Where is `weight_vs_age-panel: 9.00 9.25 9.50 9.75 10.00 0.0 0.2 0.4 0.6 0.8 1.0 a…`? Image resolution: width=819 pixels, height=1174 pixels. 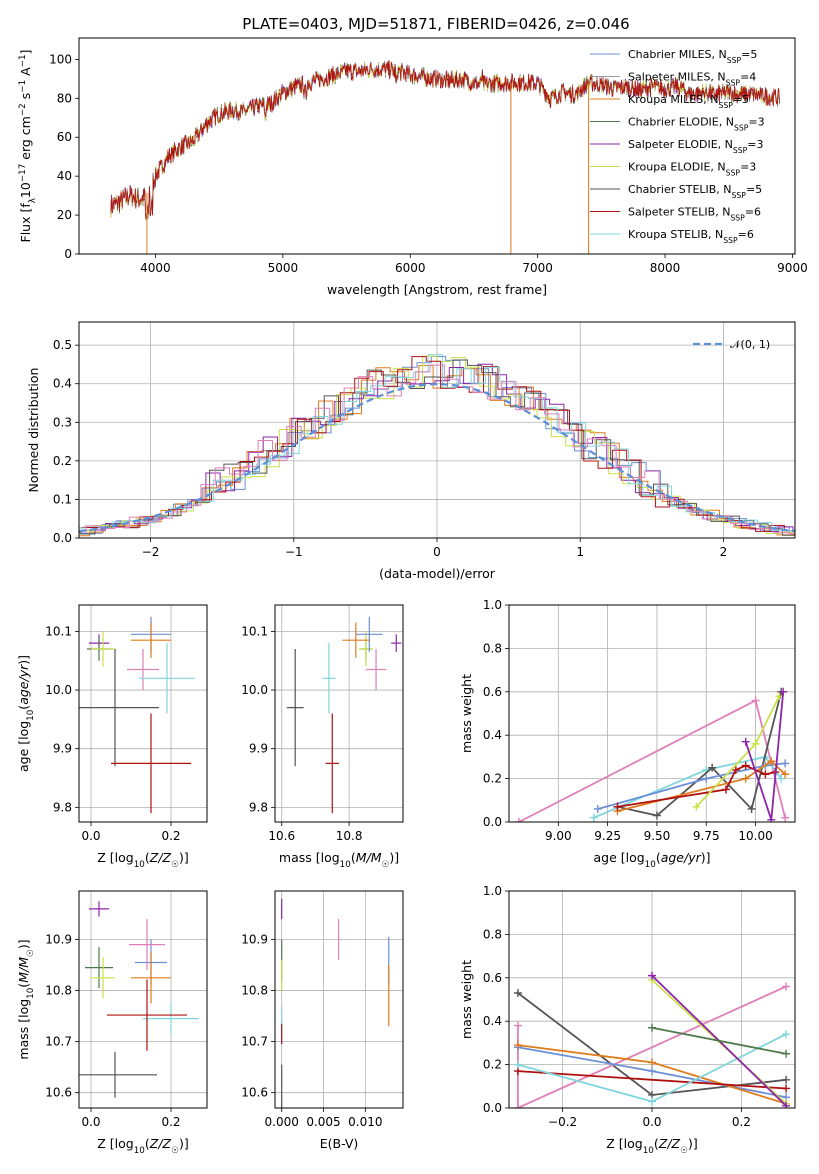 weight_vs_age-panel: 9.00 9.25 9.50 9.75 10.00 0.0 0.2 0.4 0.6 0.8 1.0 a… is located at coordinates (627, 734).